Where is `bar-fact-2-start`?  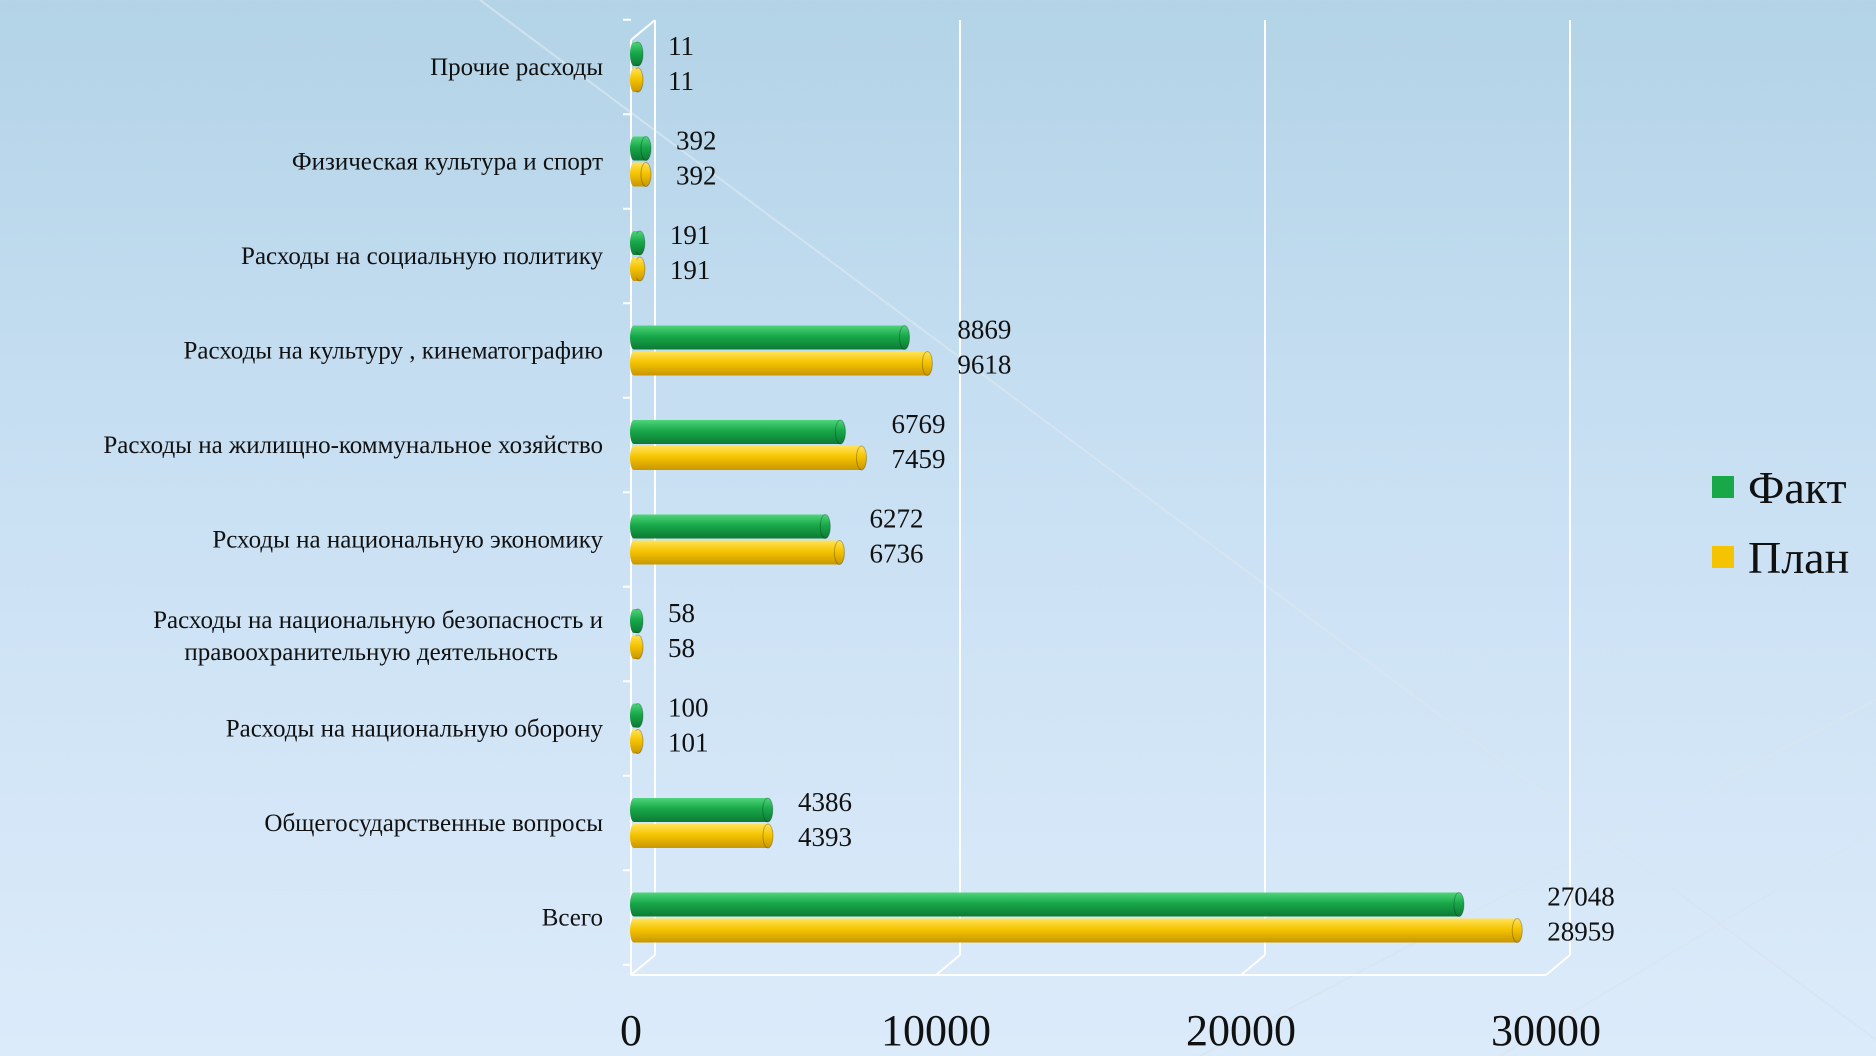 bar-fact-2-start is located at coordinates (634, 243).